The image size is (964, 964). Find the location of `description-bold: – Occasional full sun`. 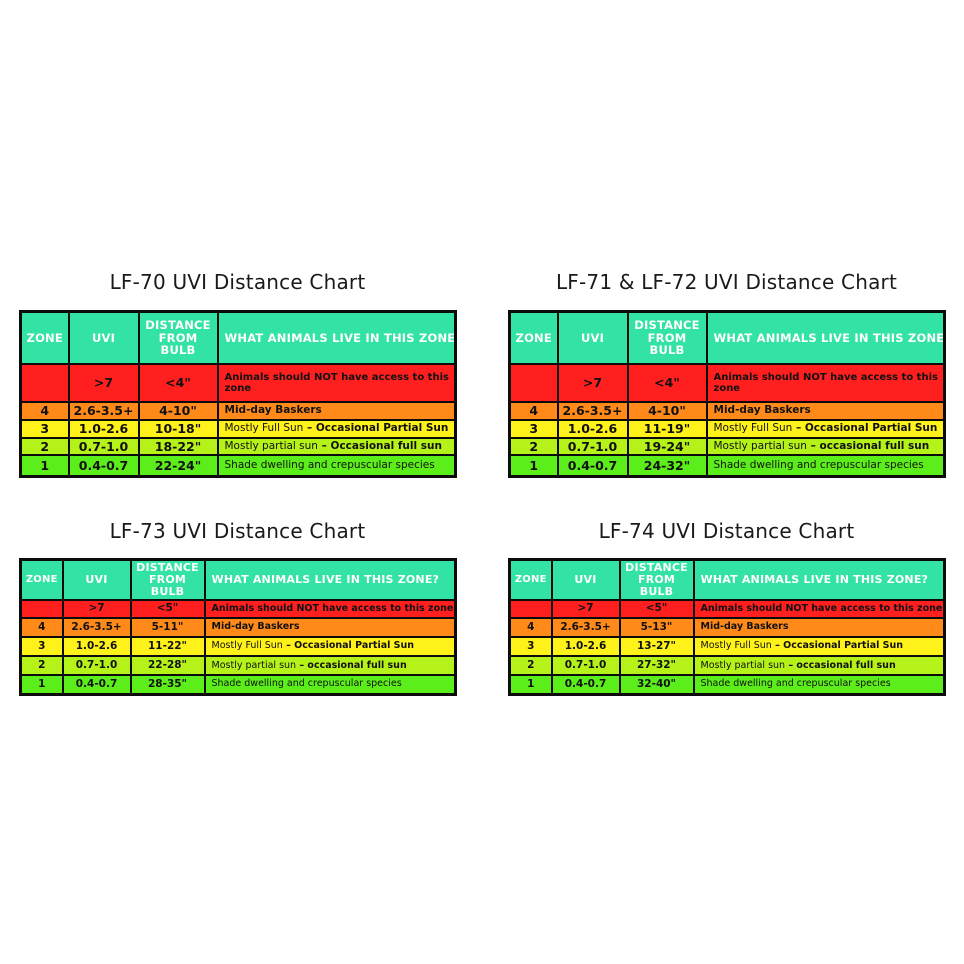

description-bold: – Occasional full sun is located at coordinates (381, 445).